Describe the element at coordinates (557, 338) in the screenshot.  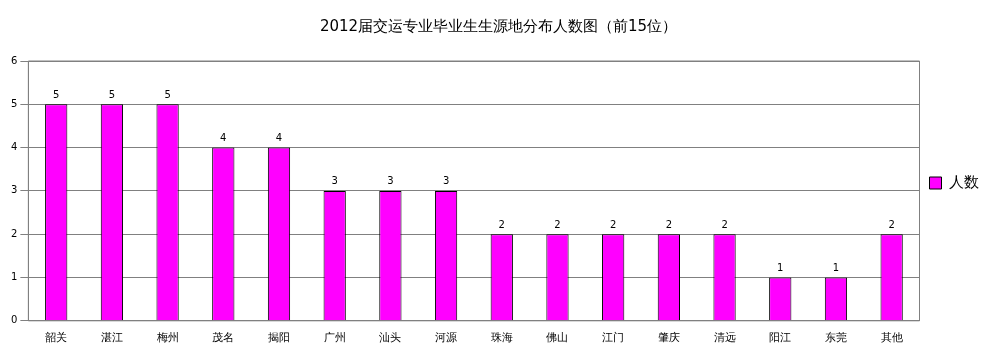
I see `x-tick-label: 佛山` at that location.